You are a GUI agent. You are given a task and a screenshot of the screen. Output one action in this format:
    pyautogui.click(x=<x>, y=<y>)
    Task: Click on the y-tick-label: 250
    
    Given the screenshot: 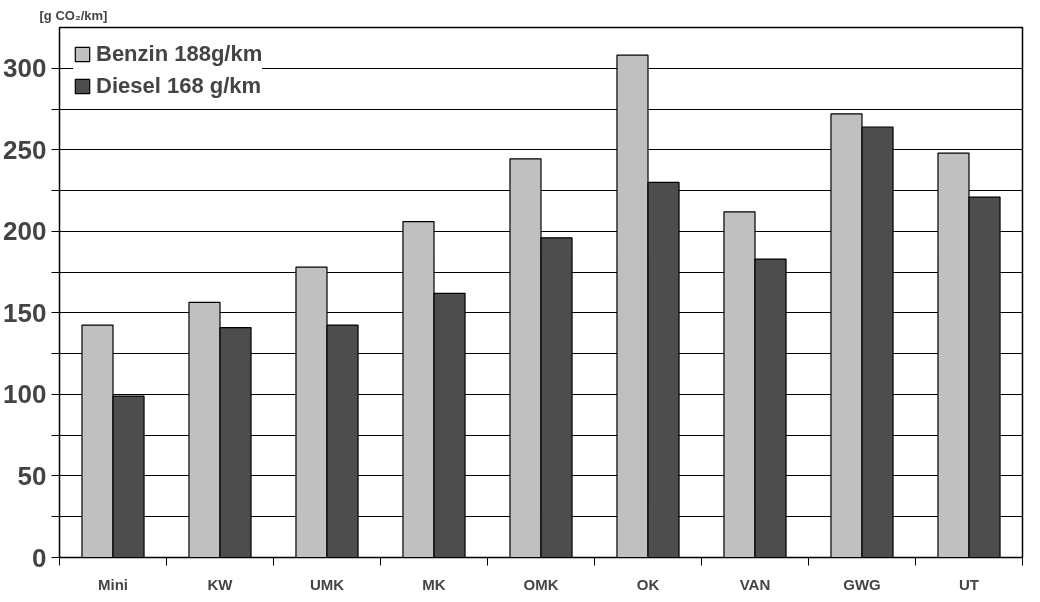 What is the action you would take?
    pyautogui.click(x=25, y=149)
    